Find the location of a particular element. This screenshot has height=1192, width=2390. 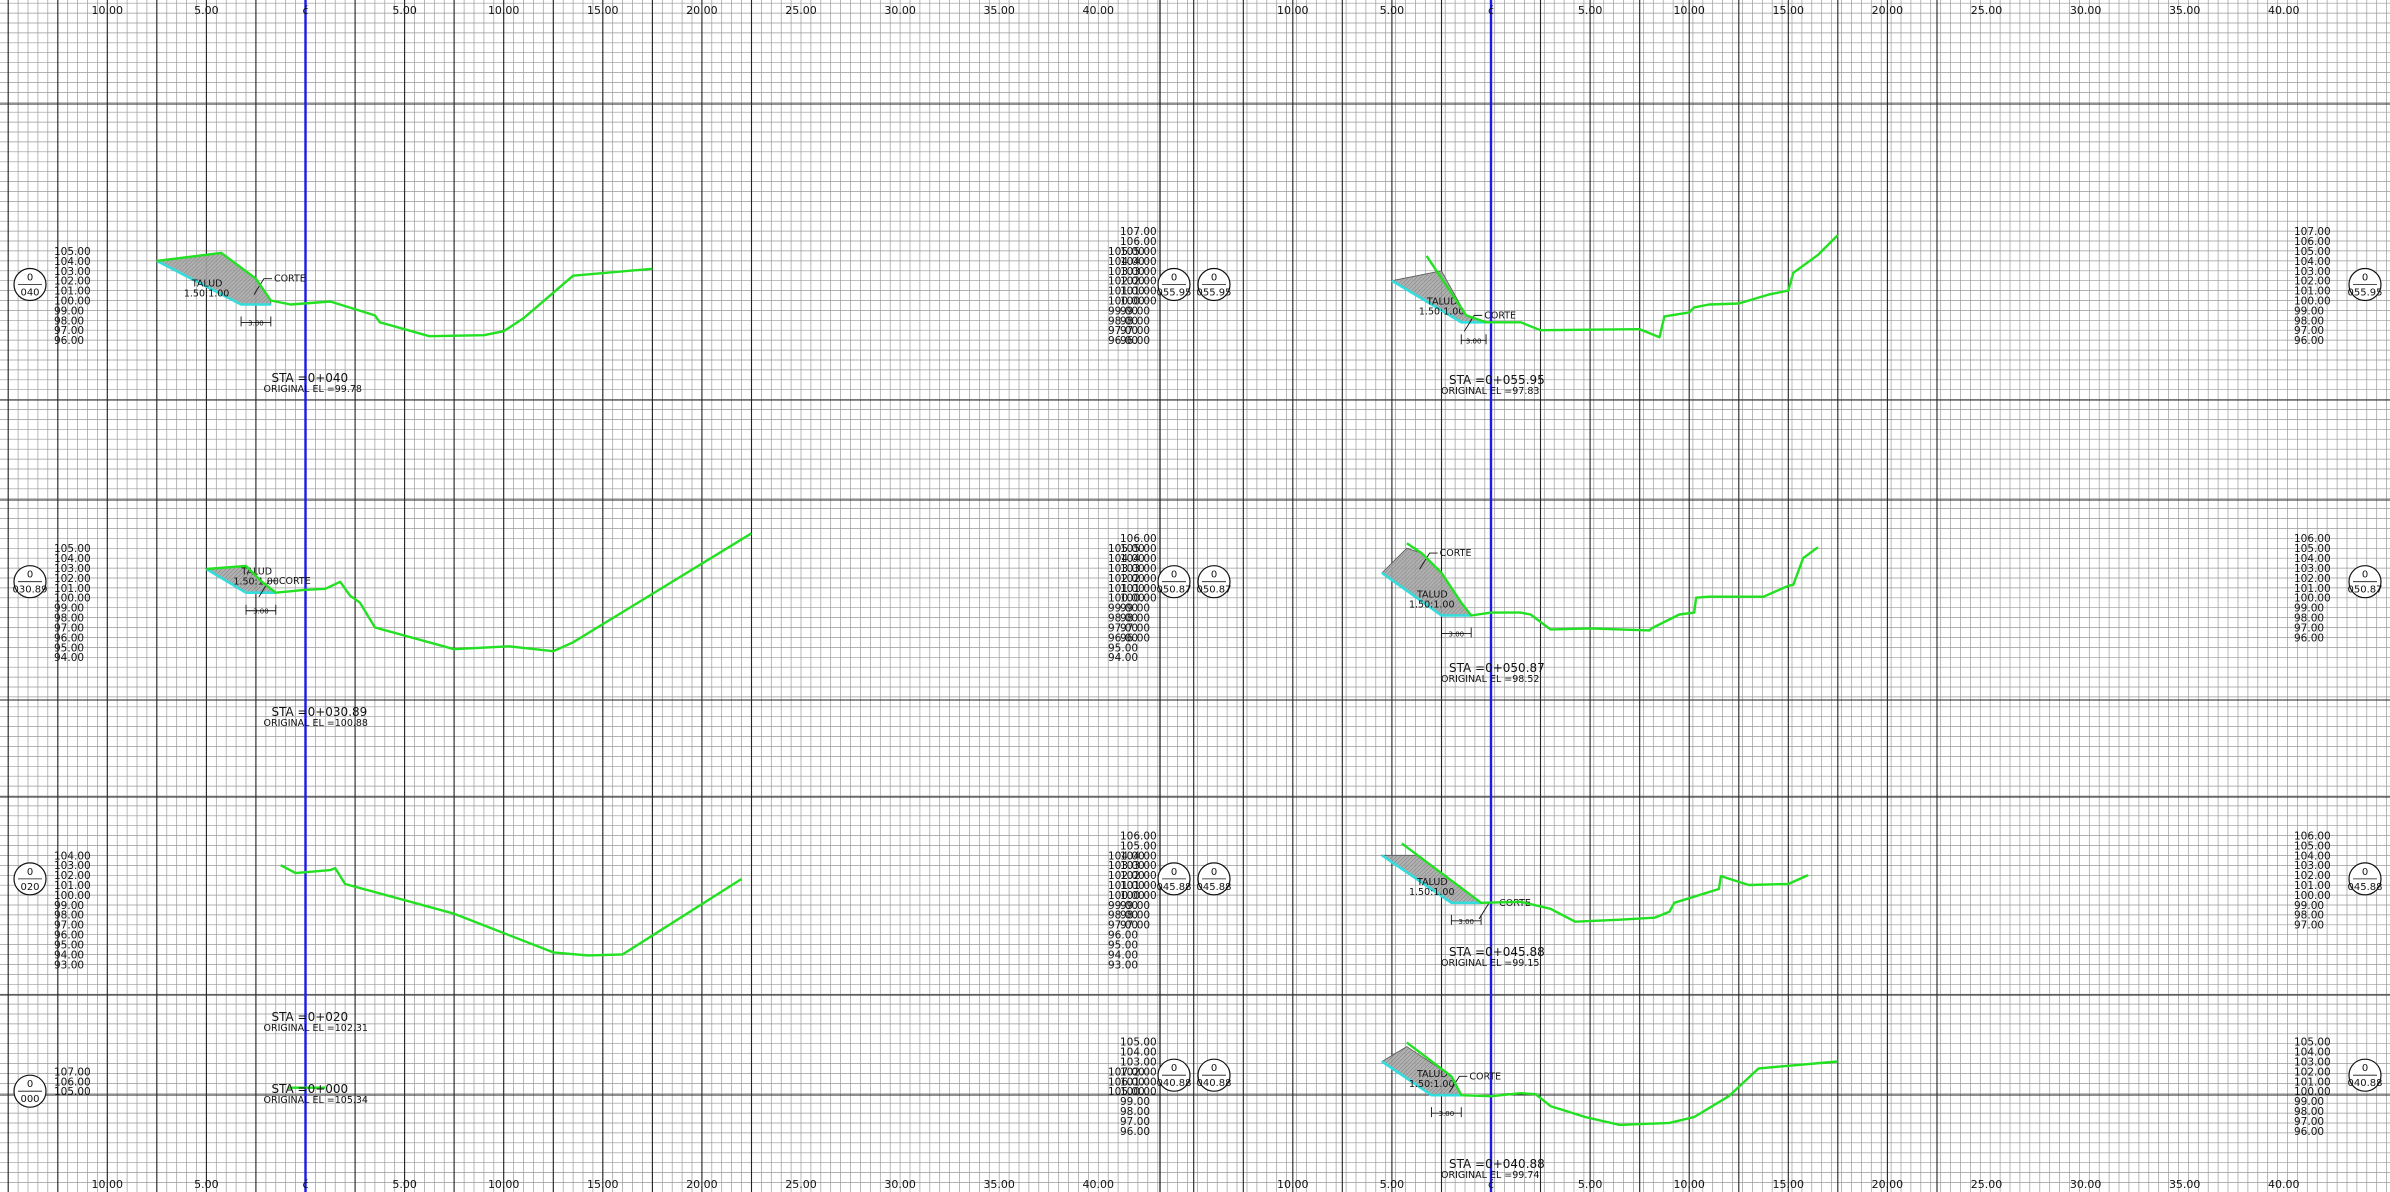

x-tick-top-right: ć is located at coordinates (1491, 10).